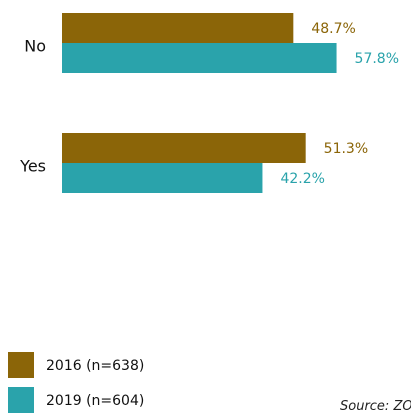 This screenshot has width=411, height=414. Describe the element at coordinates (375, 406) in the screenshot. I see `source-note: Source: ZO` at that location.